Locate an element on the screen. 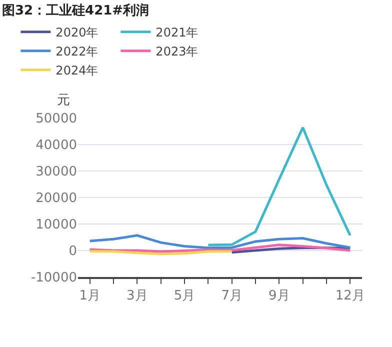 Image resolution: width=392 pixels, height=347 pixels. y-tick-label: 40000 is located at coordinates (56, 146).